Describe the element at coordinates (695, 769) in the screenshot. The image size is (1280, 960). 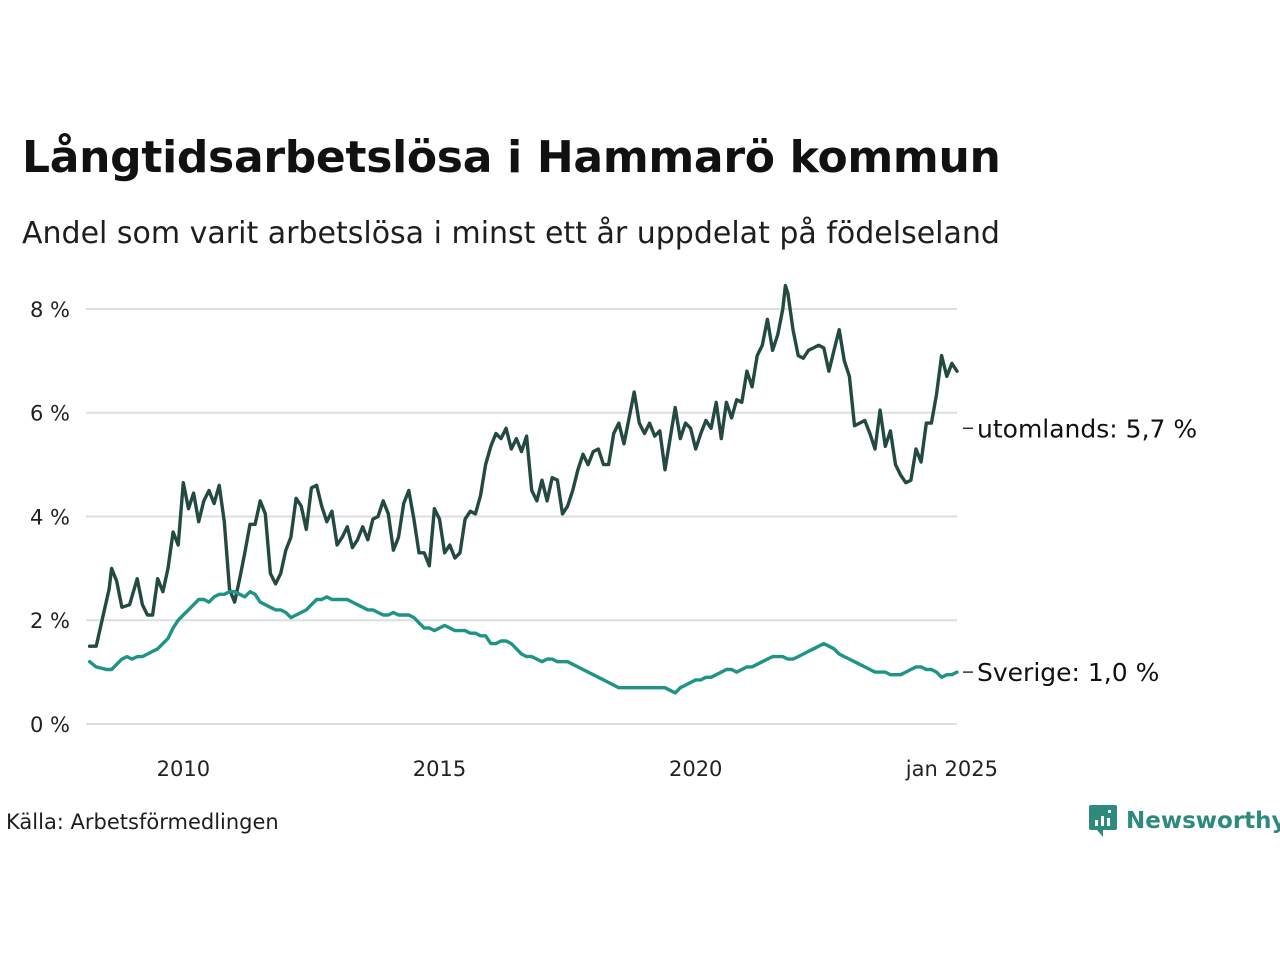
I see `x-tick-label: 2020` at that location.